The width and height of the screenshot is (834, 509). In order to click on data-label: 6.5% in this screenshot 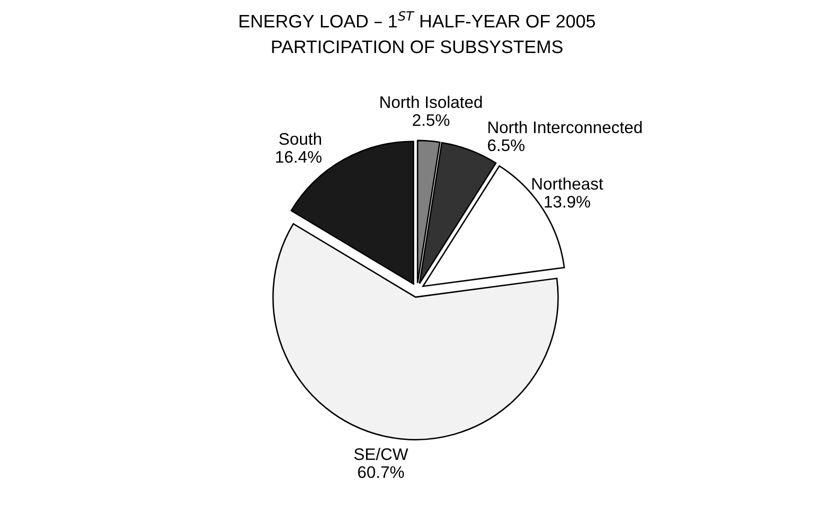, I will do `click(506, 145)`.